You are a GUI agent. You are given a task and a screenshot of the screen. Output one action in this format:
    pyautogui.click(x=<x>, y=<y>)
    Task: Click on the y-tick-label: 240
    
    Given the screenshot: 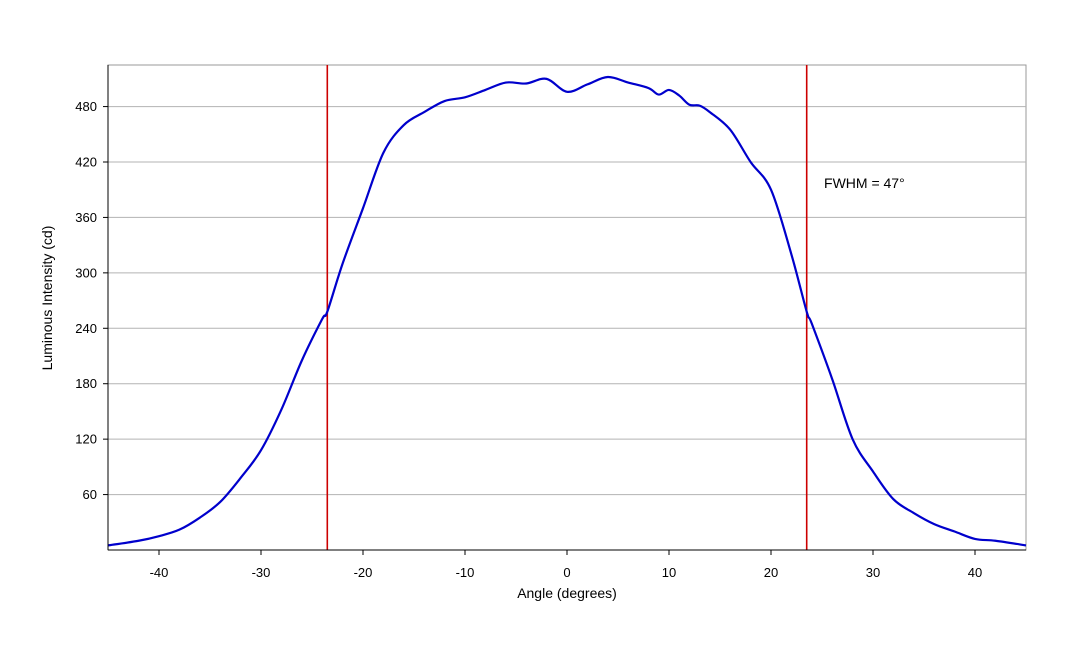 What is the action you would take?
    pyautogui.click(x=86, y=328)
    